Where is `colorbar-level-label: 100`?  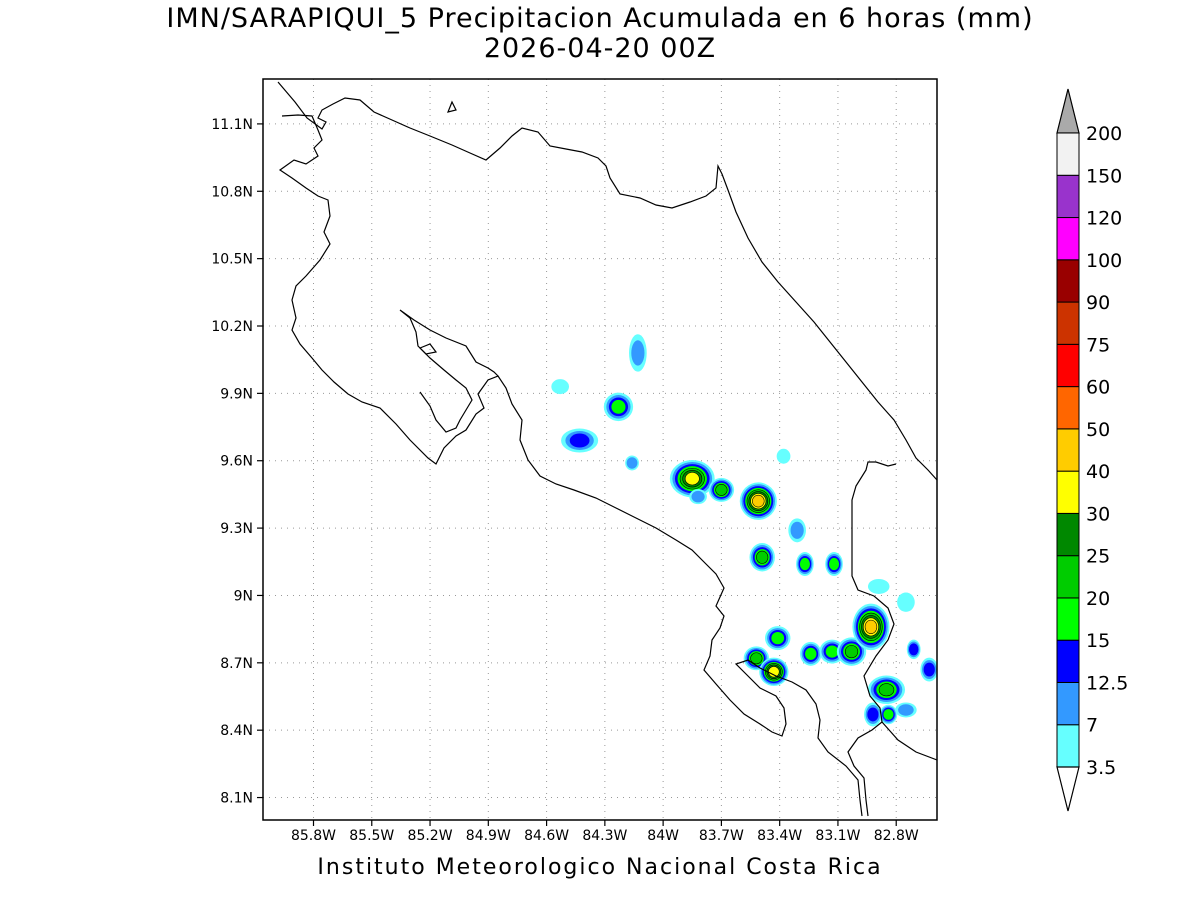 colorbar-level-label: 100 is located at coordinates (1104, 261).